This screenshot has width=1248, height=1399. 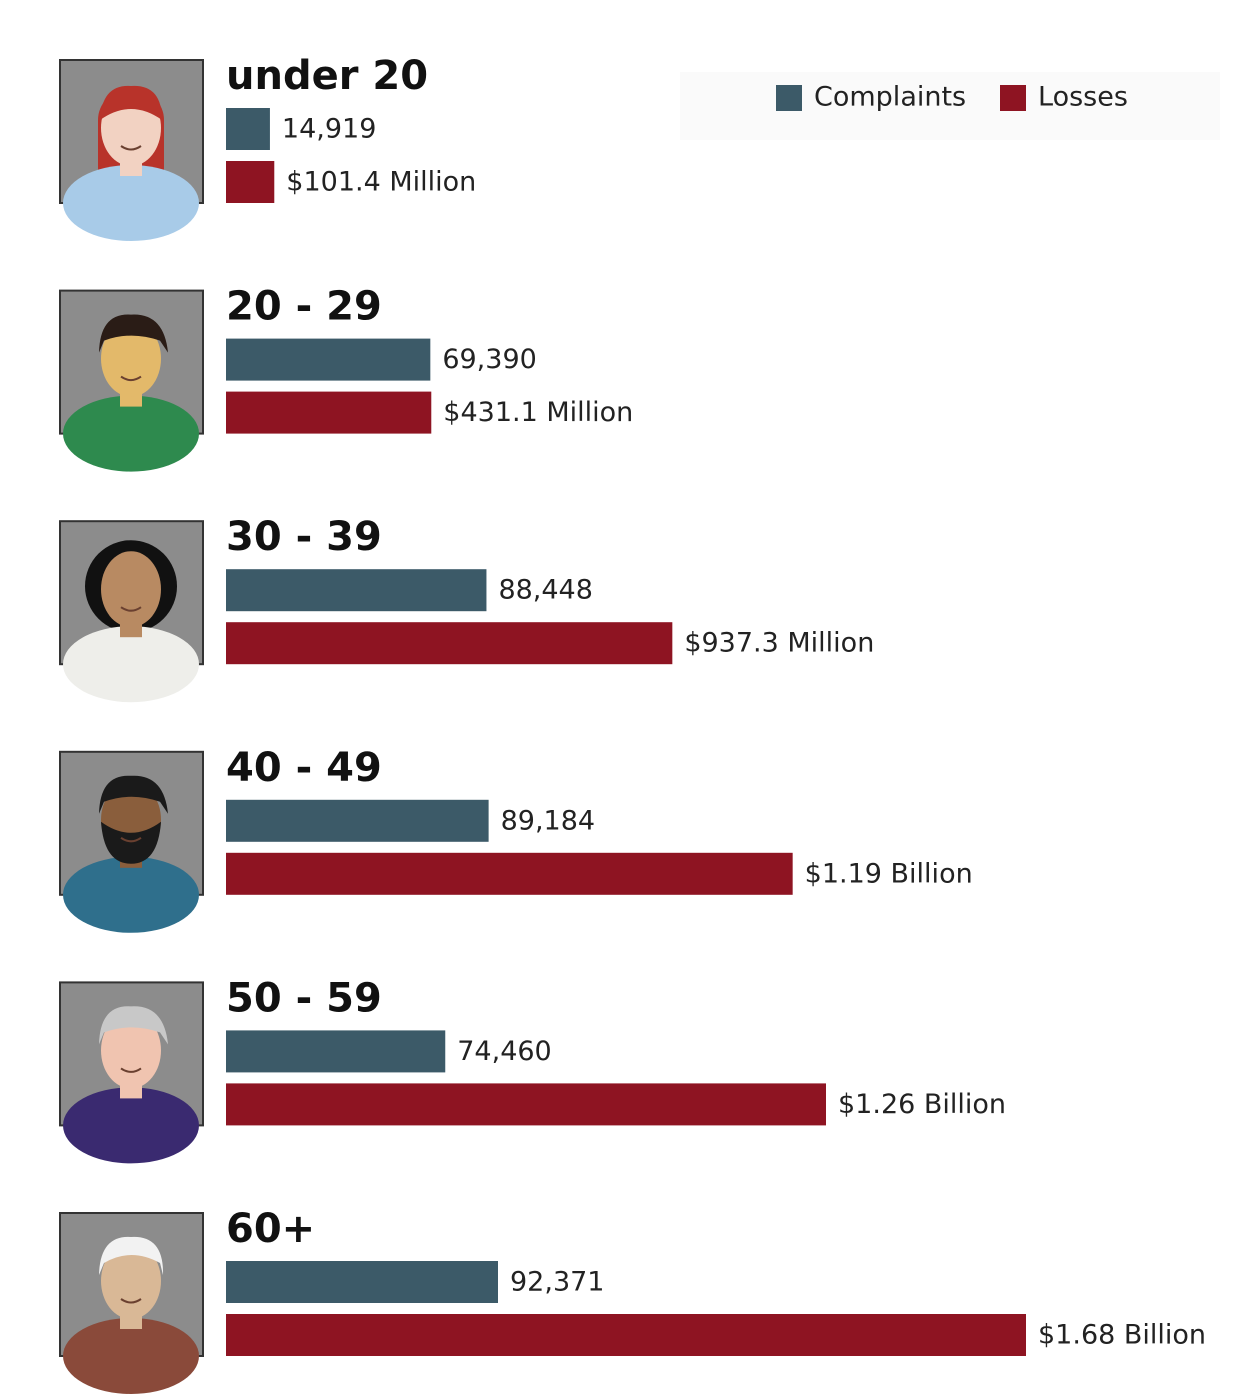 What do you see at coordinates (304, 998) in the screenshot?
I see `category-label: 50 - 59` at bounding box center [304, 998].